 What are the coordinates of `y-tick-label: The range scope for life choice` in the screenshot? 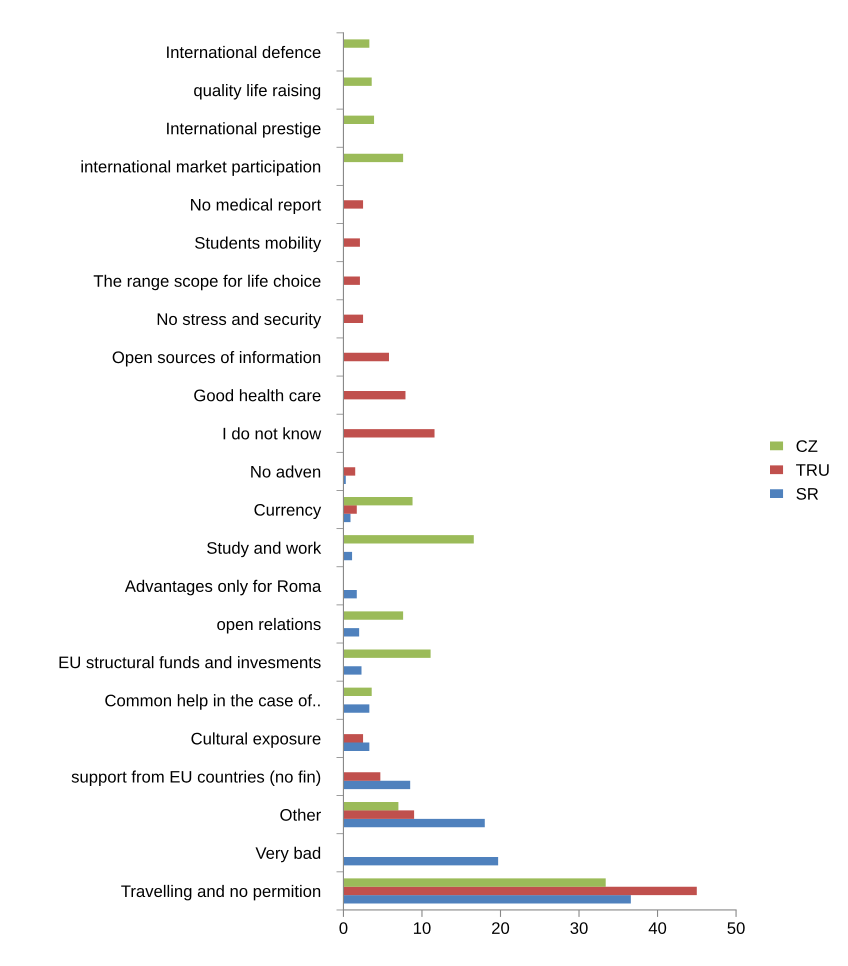 It's located at (207, 282).